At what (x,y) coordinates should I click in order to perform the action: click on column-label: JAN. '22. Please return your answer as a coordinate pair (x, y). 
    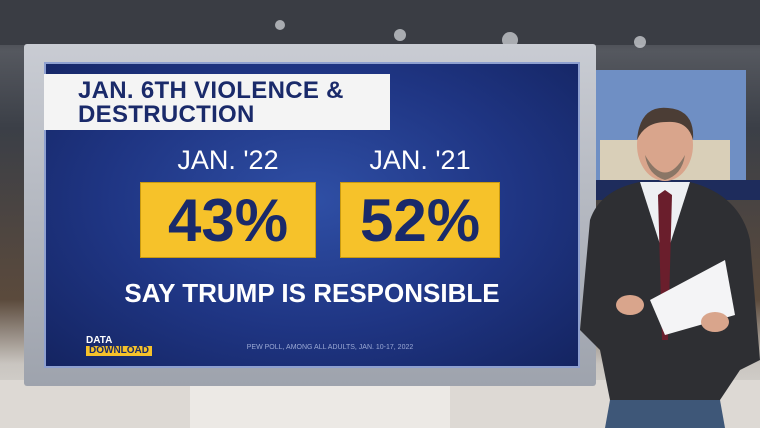
    Looking at the image, I should click on (228, 160).